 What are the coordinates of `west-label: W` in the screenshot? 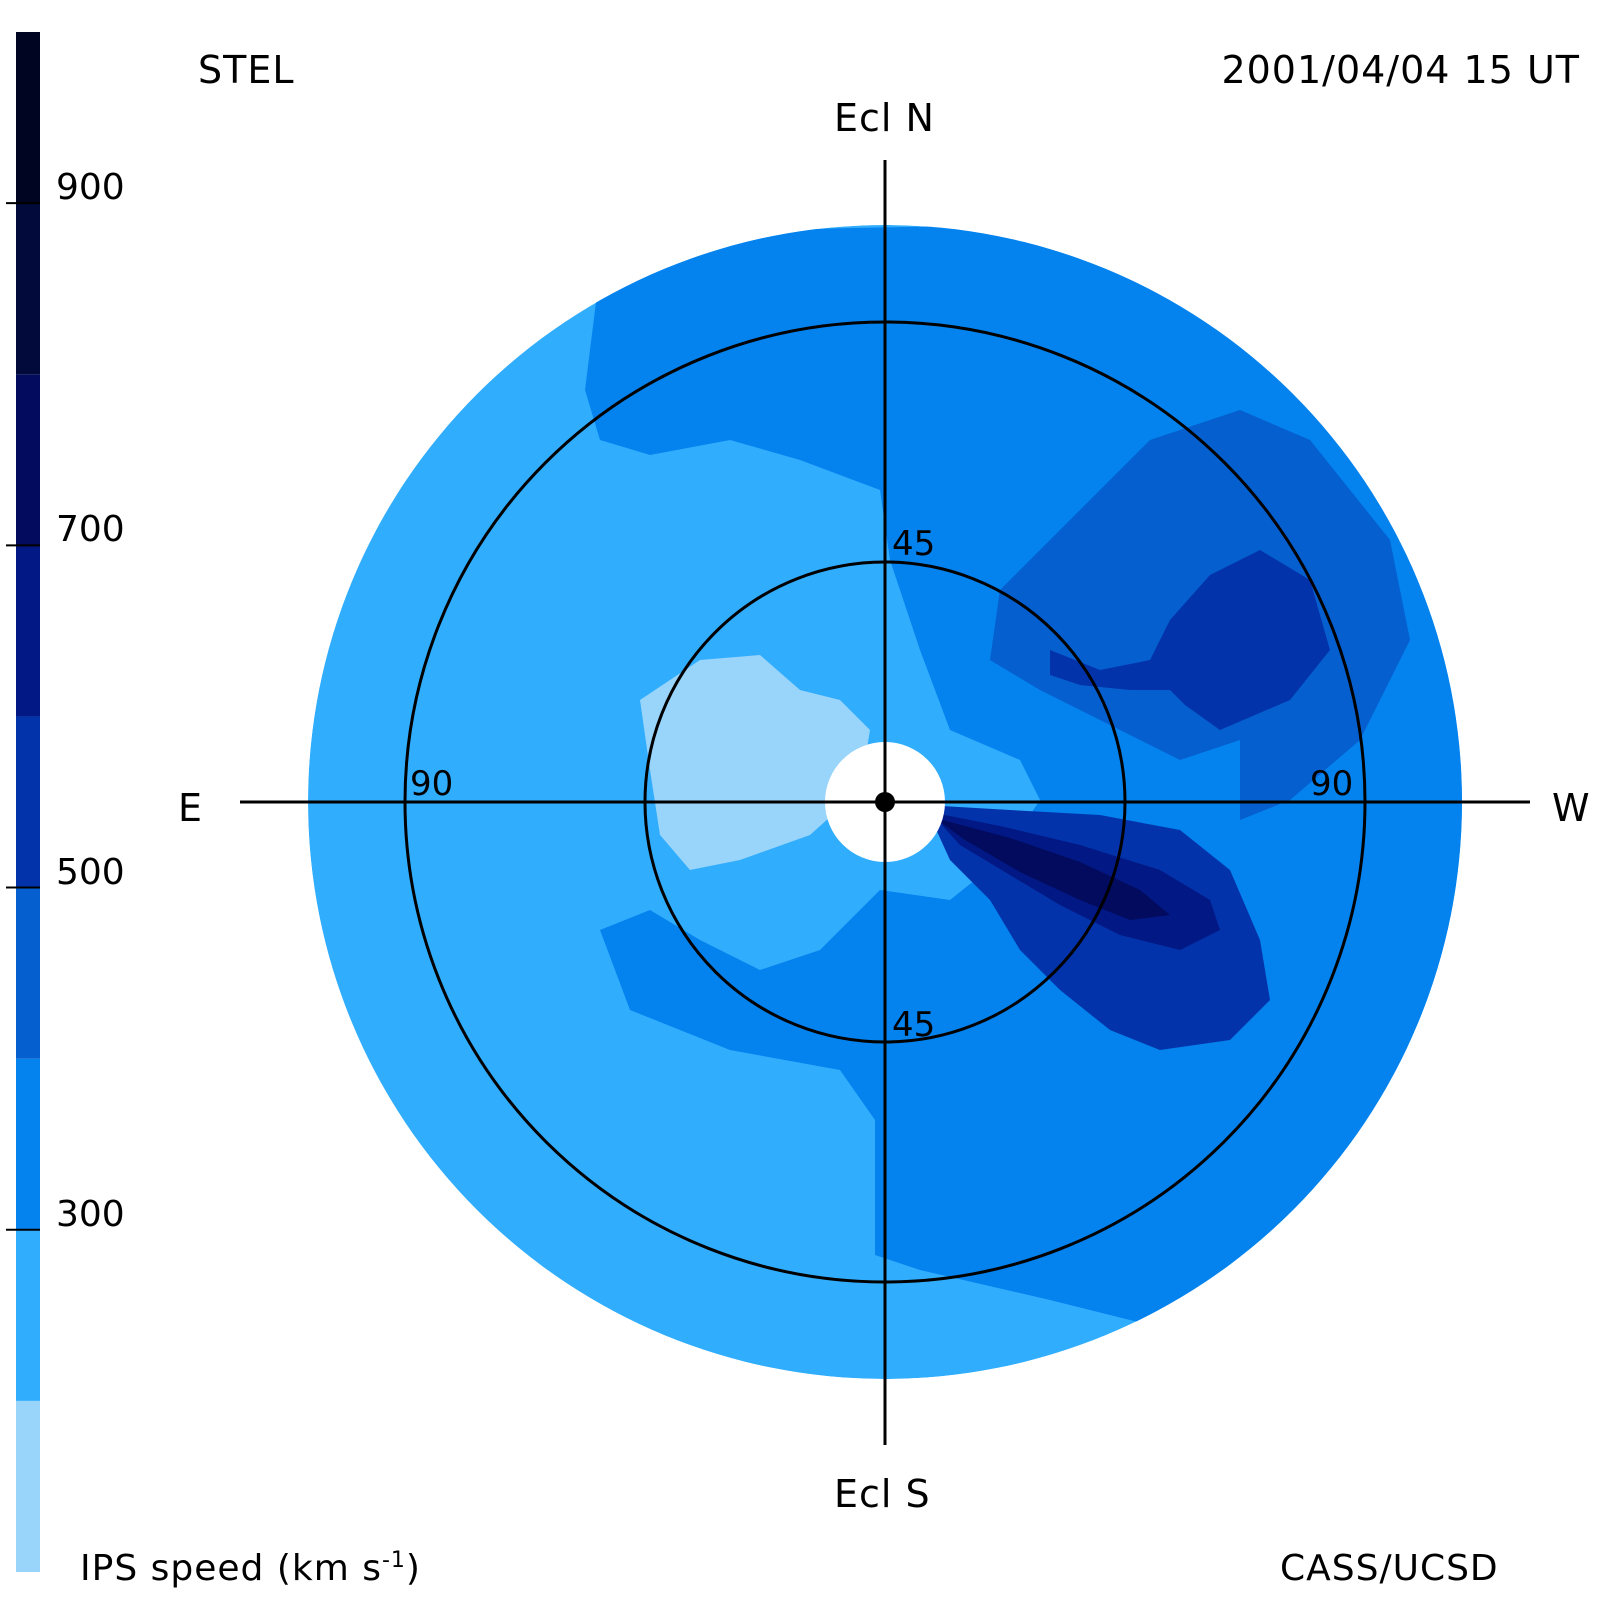 It's located at (1571, 808).